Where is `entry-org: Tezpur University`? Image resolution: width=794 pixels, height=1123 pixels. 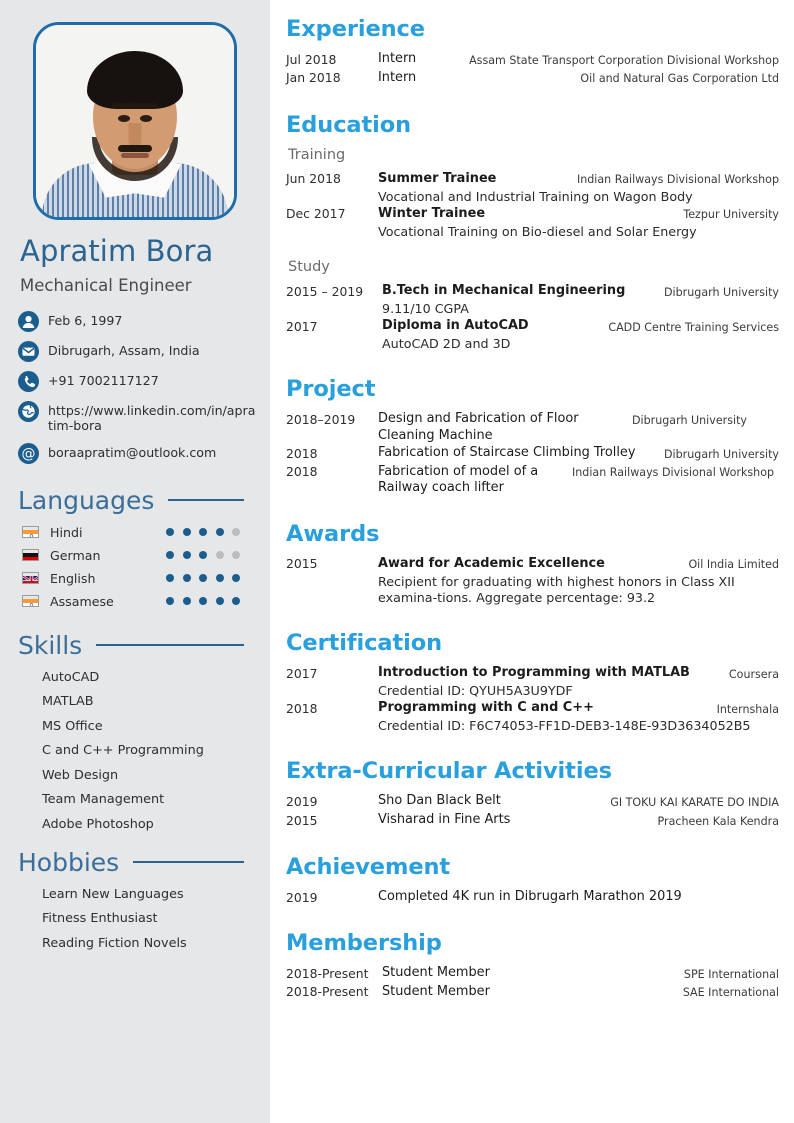
entry-org: Tezpur University is located at coordinates (731, 215).